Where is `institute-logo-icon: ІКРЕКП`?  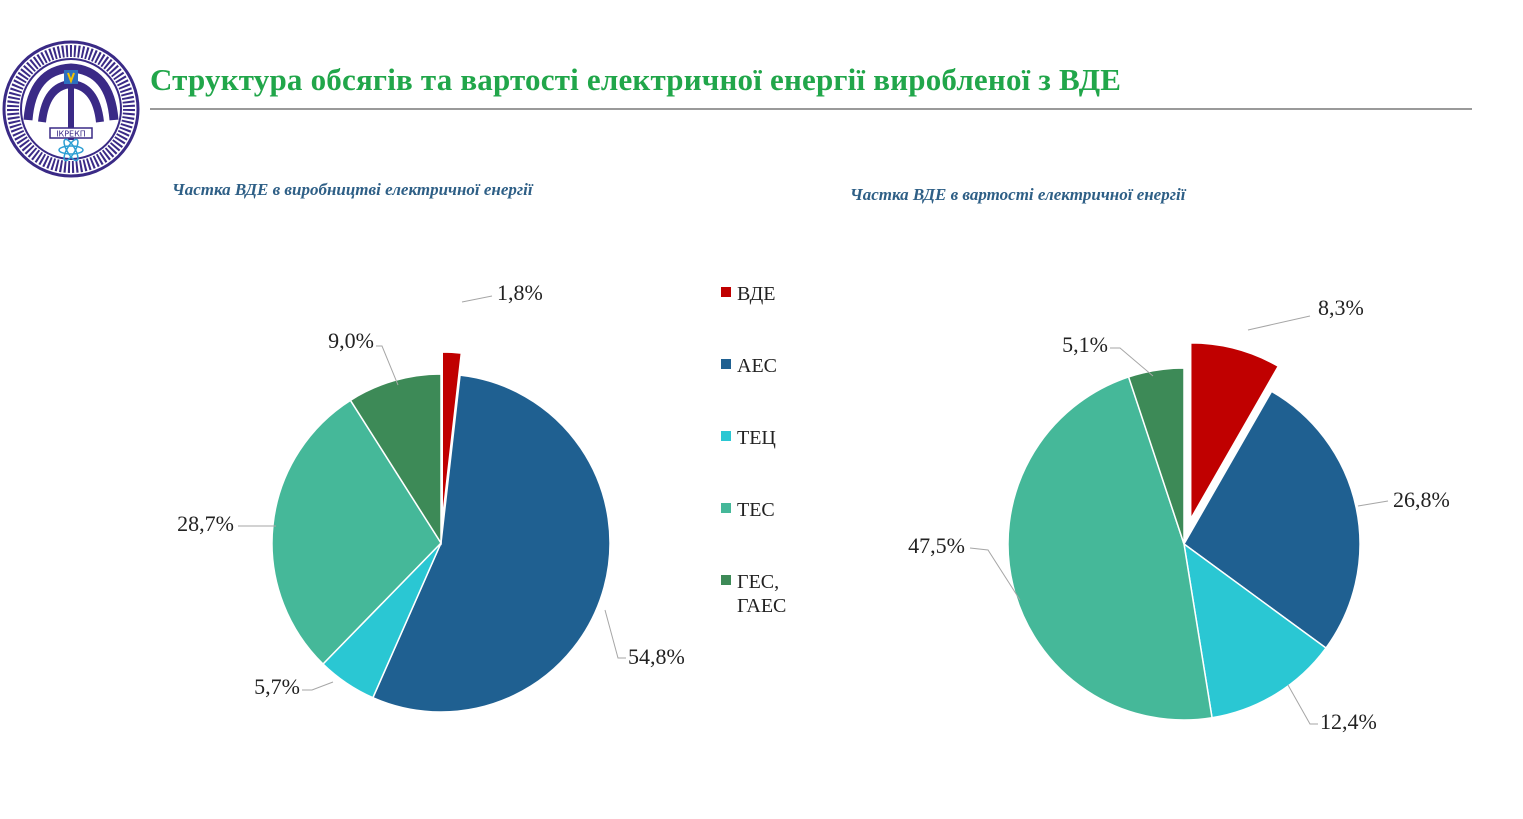
institute-logo-icon: ІКРЕКП is located at coordinates (71, 109).